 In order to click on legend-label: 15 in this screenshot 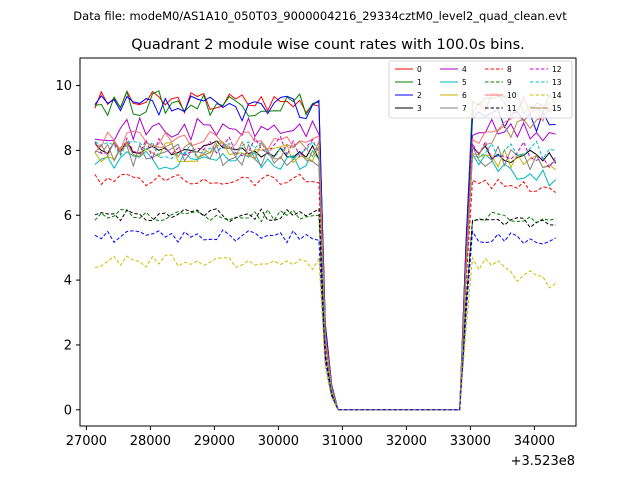, I will do `click(557, 108)`.